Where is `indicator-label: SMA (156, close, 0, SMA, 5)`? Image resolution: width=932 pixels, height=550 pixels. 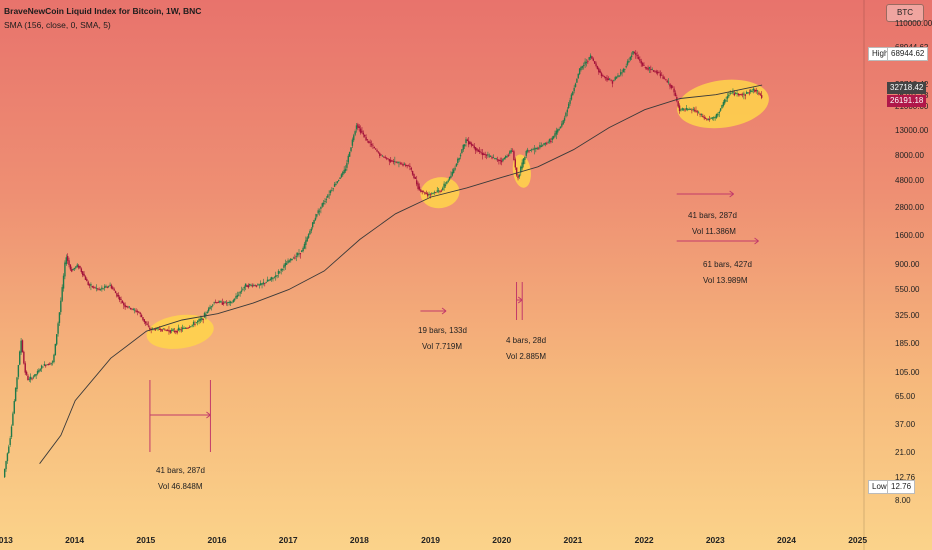 indicator-label: SMA (156, close, 0, SMA, 5) is located at coordinates (57, 25).